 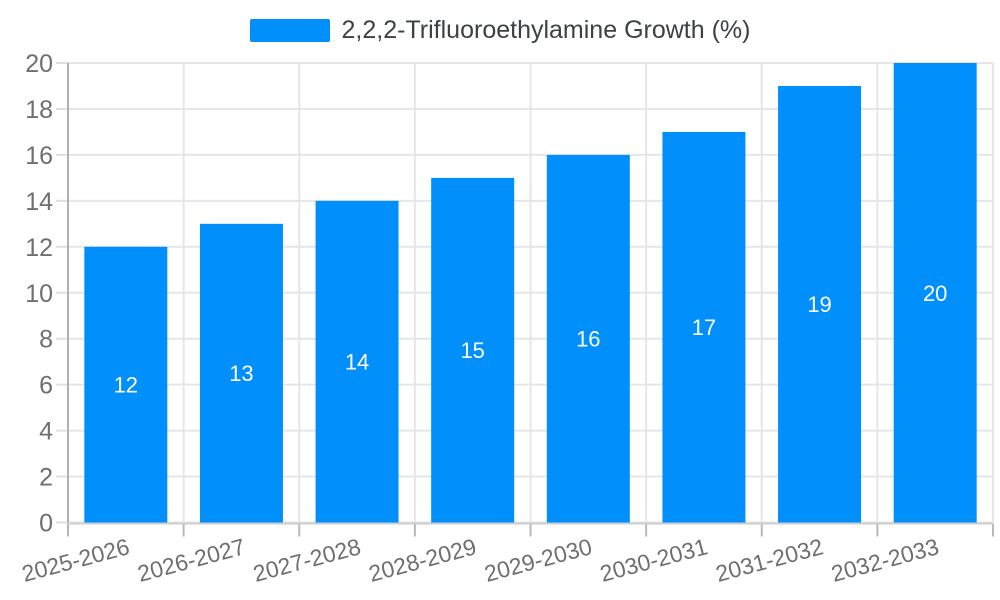 I want to click on x-axis-tick-label: 2025-2026, so click(x=75, y=560).